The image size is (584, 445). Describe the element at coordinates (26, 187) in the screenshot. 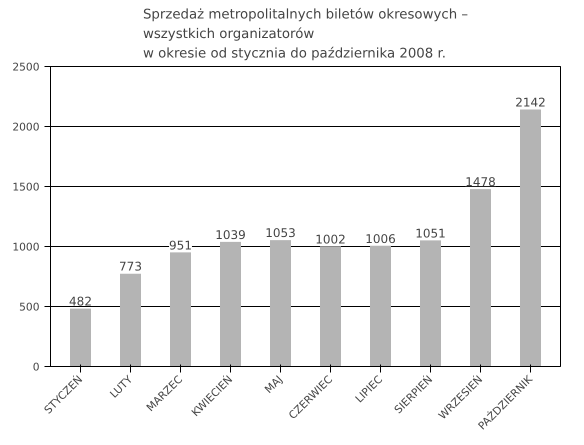

I see `y-tick-label: 1500` at that location.